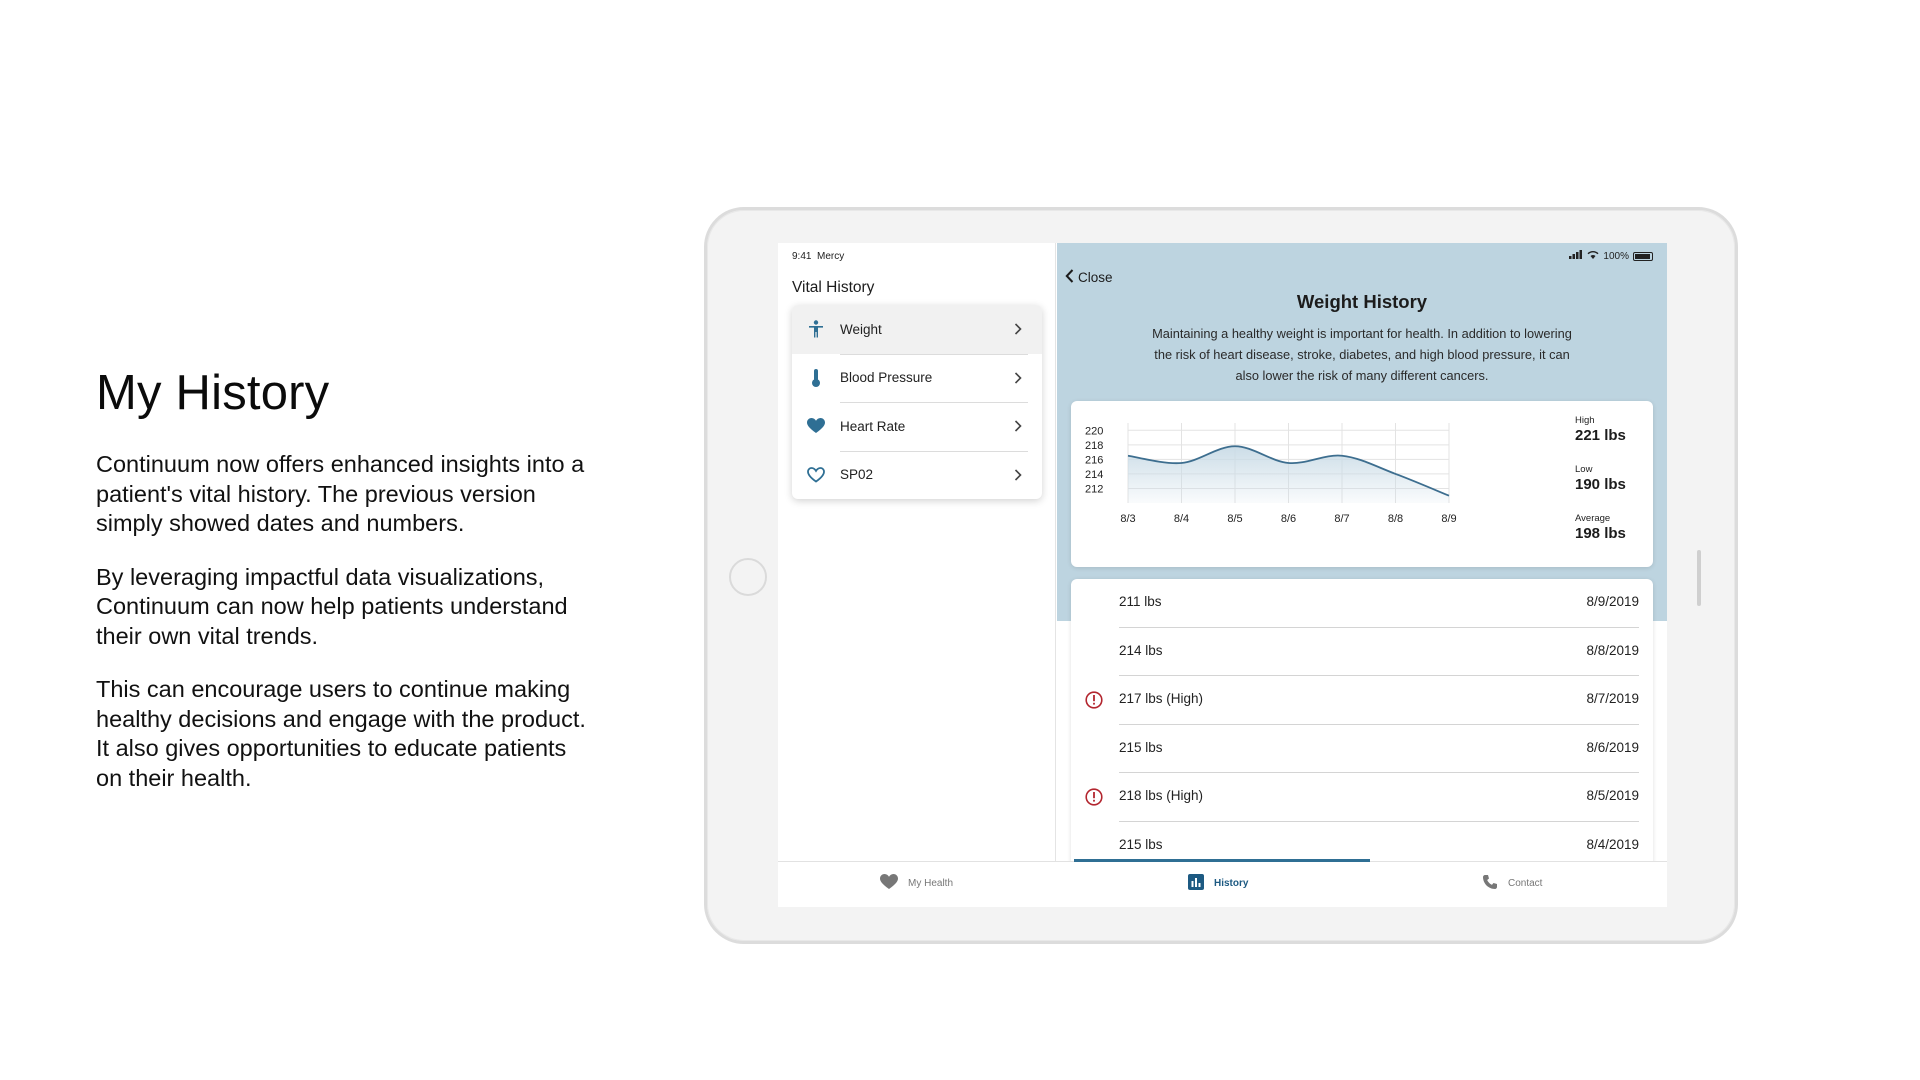 Image resolution: width=1920 pixels, height=1080 pixels. I want to click on log-date: 8/4/2019, so click(1612, 844).